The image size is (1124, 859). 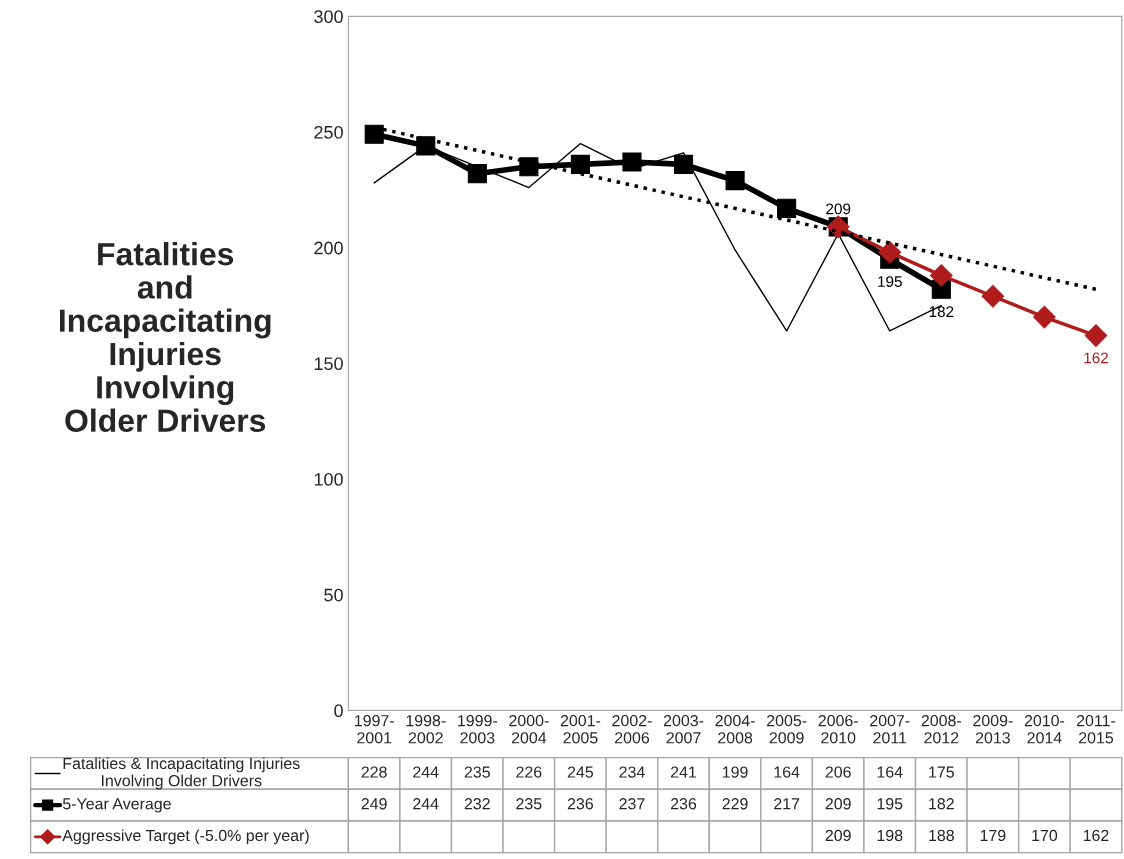 What do you see at coordinates (787, 804) in the screenshot?
I see `data-label: 217` at bounding box center [787, 804].